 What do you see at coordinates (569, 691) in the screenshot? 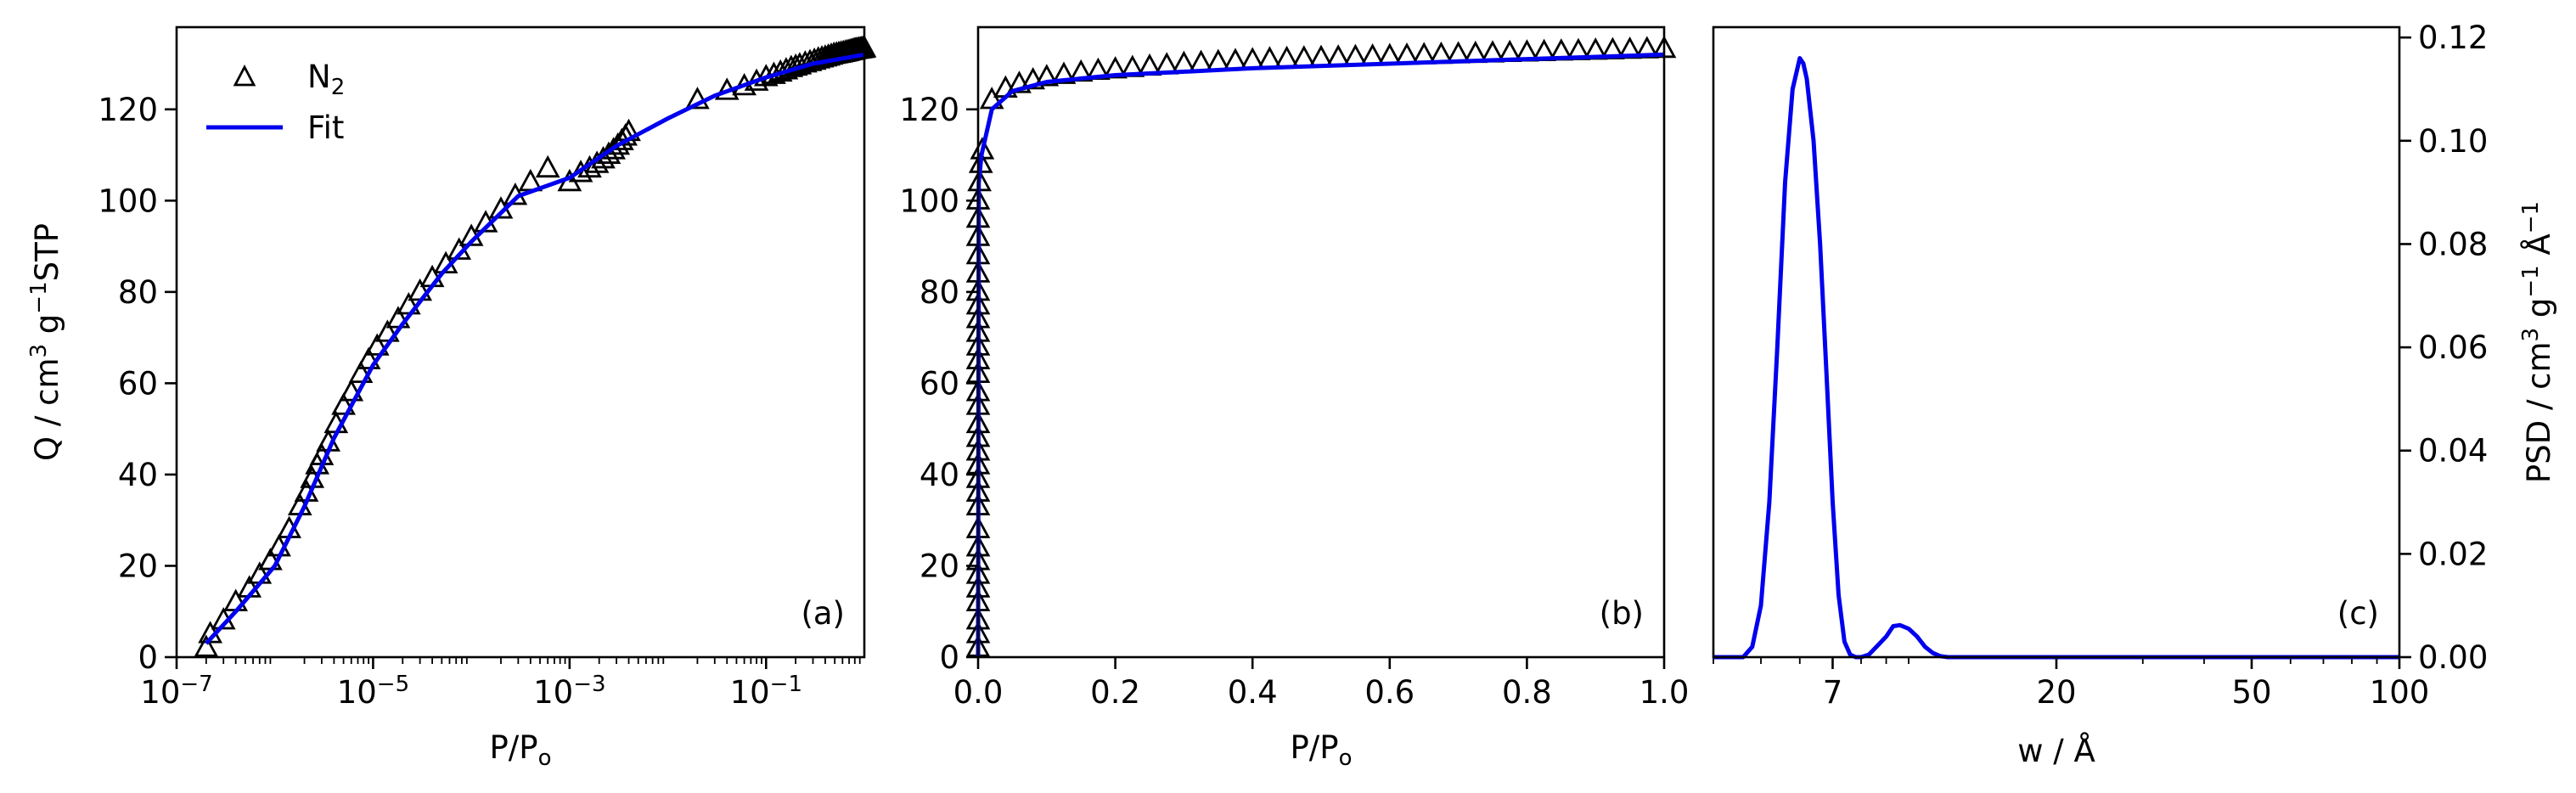
I see `x-tick-label: 10⁻³` at bounding box center [569, 691].